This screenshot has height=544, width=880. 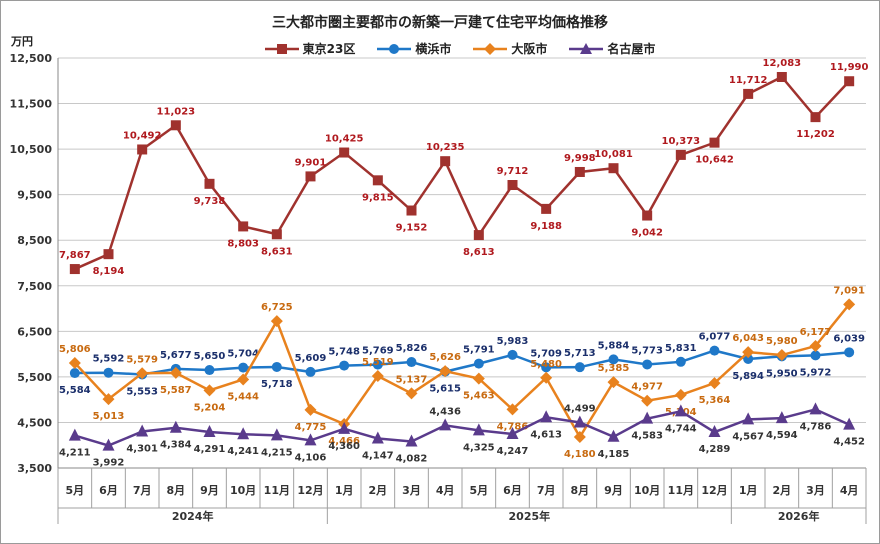 What do you see at coordinates (176, 355) in the screenshot?
I see `data-label: 5,677` at bounding box center [176, 355].